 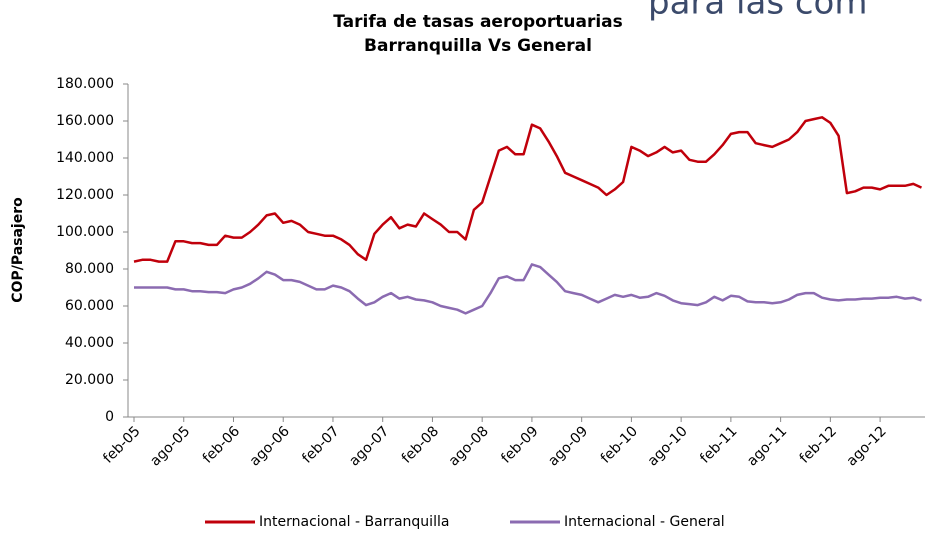 I want to click on y-tick-label: 60.000, so click(x=89, y=306).